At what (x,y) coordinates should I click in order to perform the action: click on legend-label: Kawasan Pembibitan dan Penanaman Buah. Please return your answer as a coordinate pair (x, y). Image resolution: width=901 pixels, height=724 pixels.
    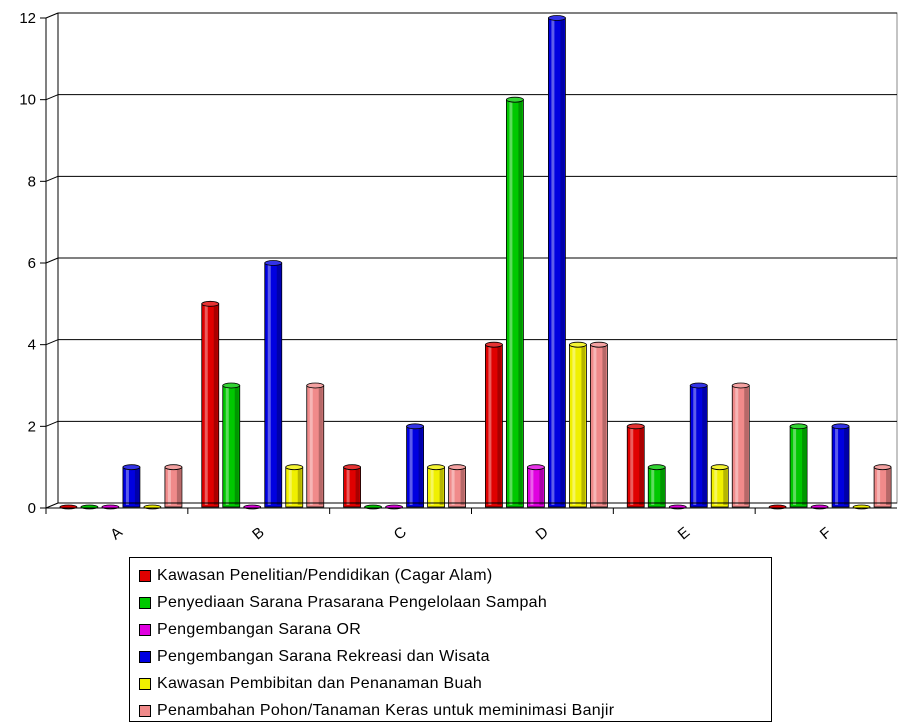
    Looking at the image, I should click on (320, 683).